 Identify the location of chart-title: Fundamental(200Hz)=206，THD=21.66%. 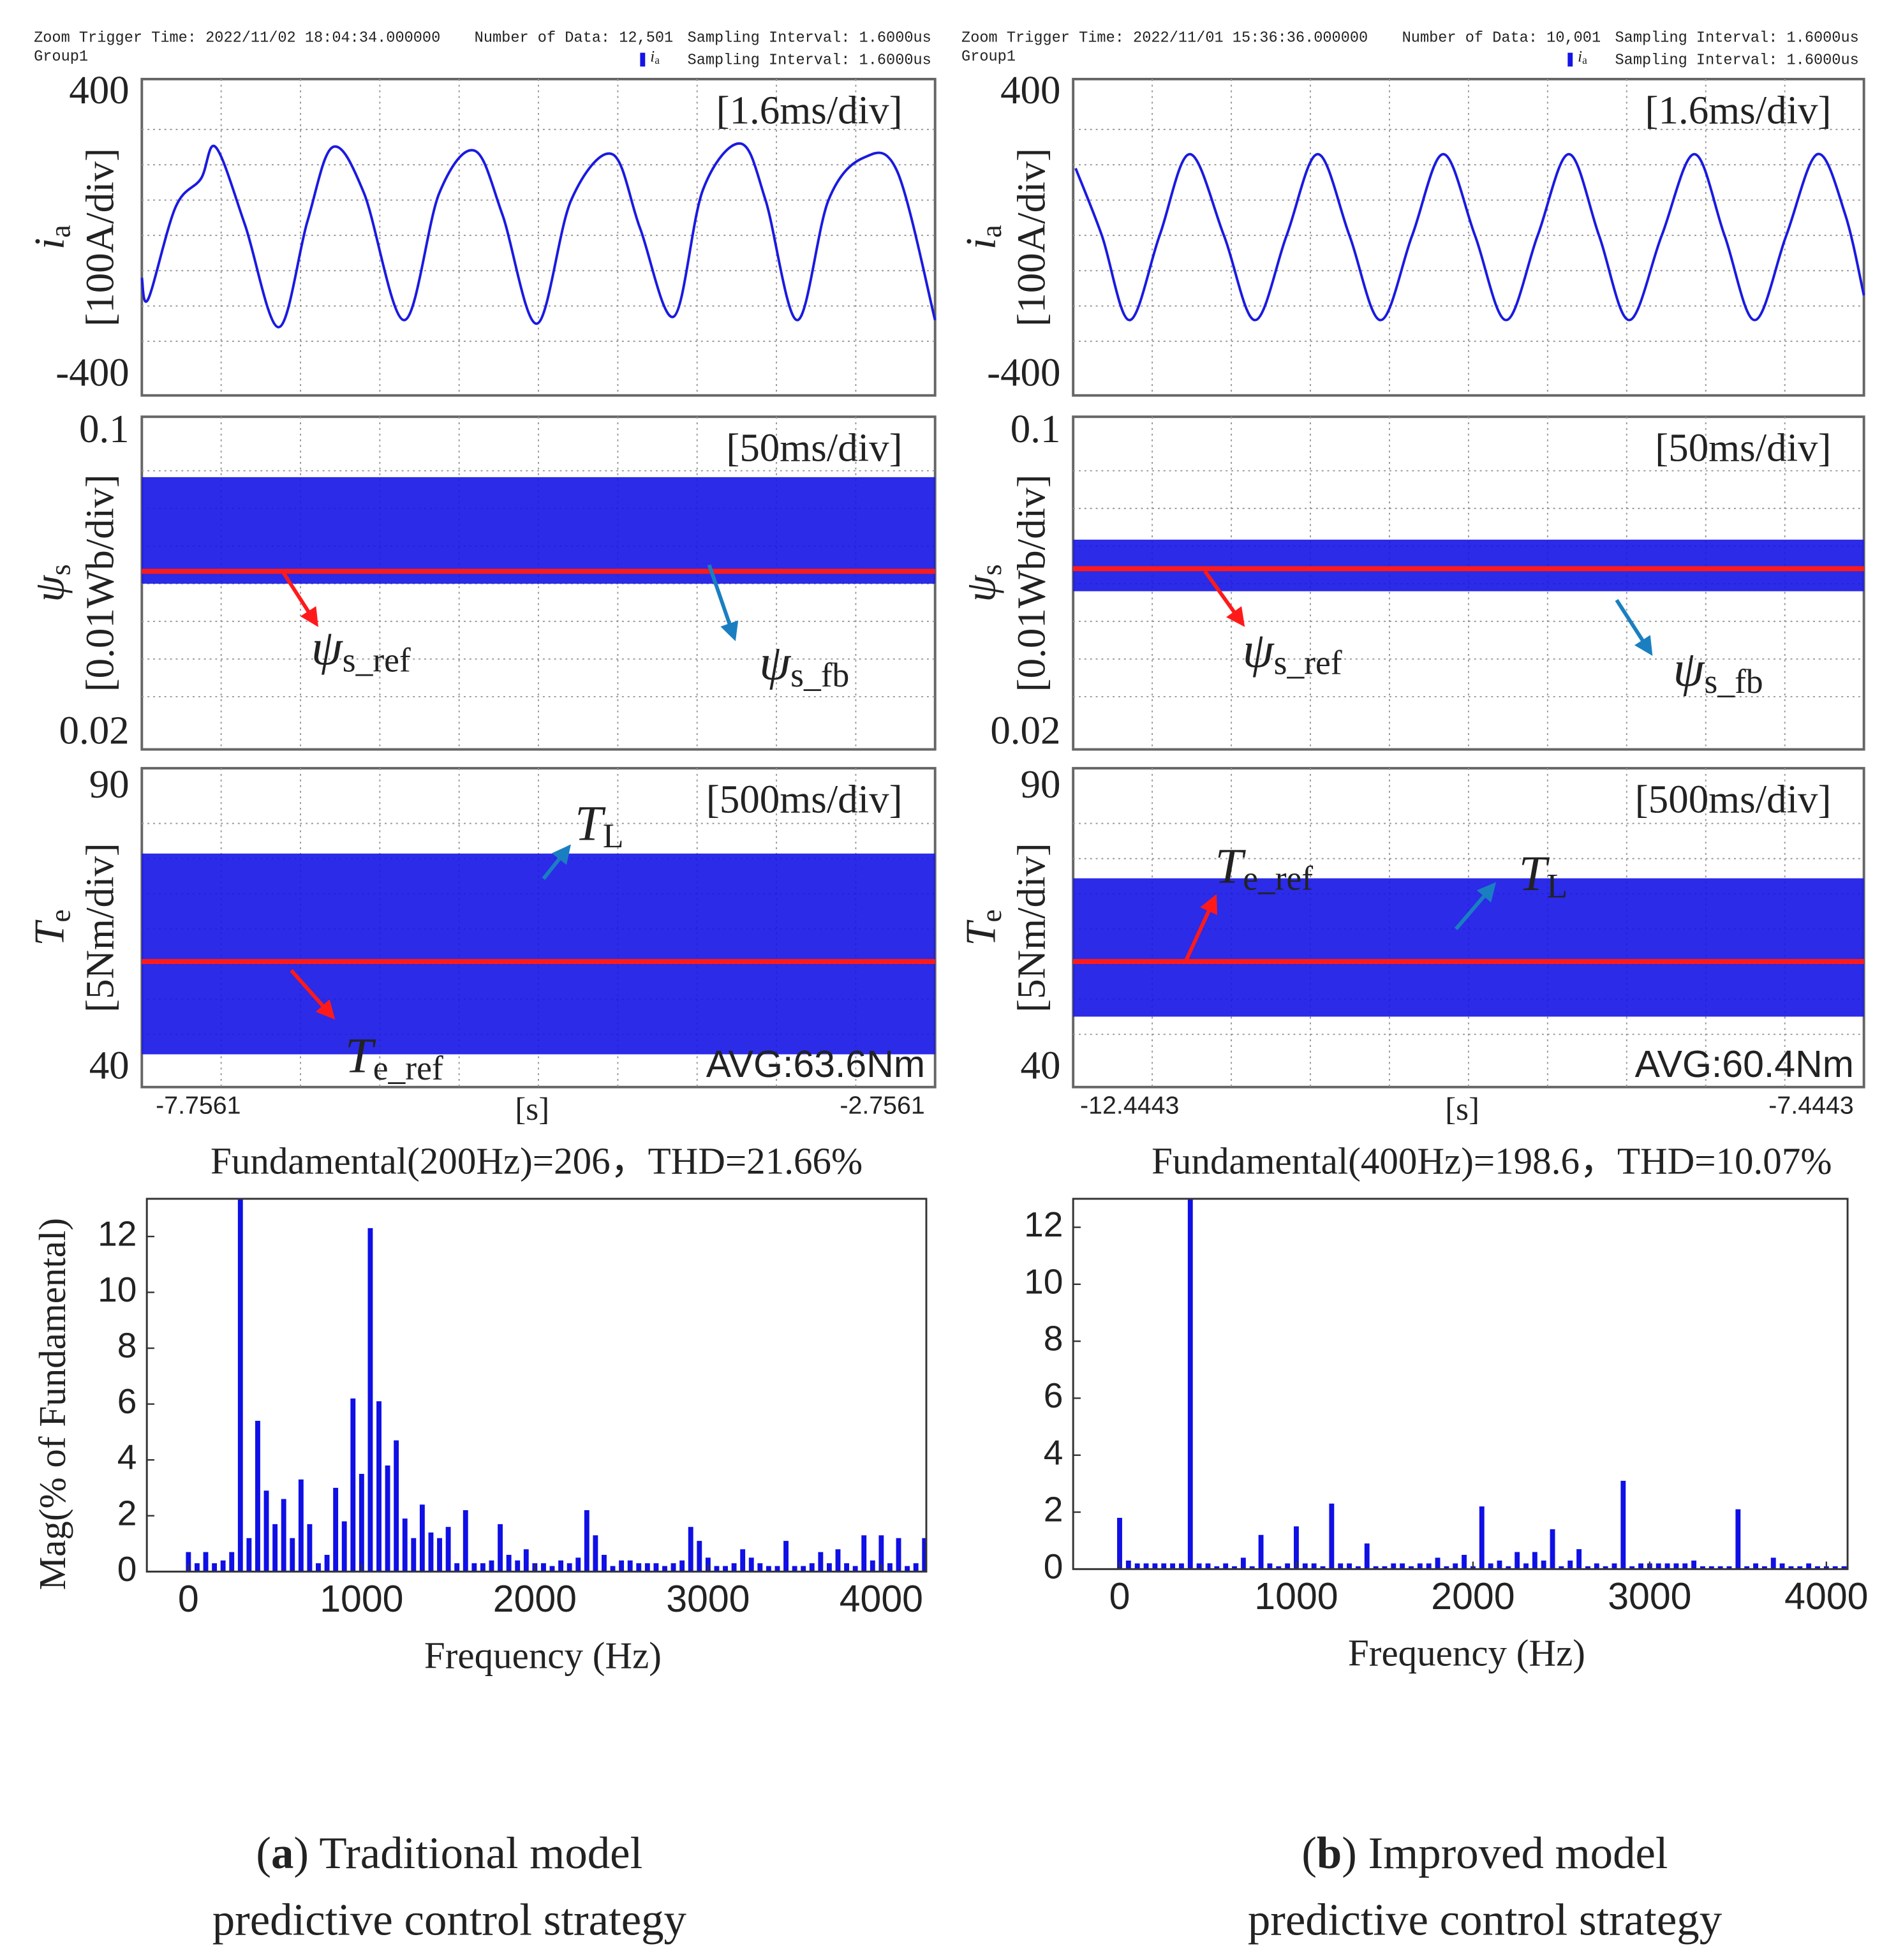
(537, 1161).